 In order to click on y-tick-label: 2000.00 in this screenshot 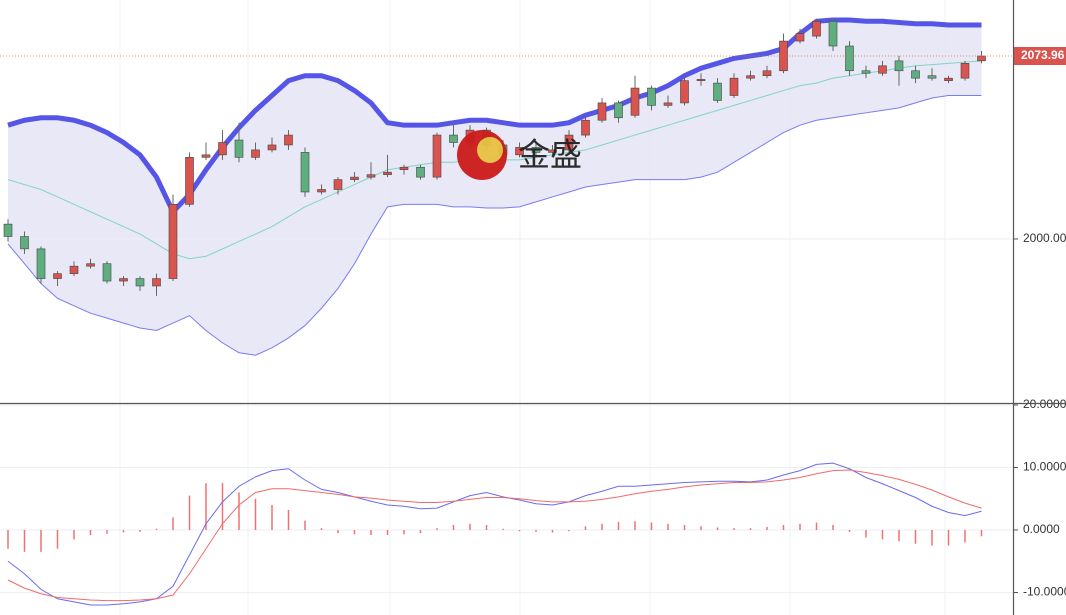, I will do `click(1044, 238)`.